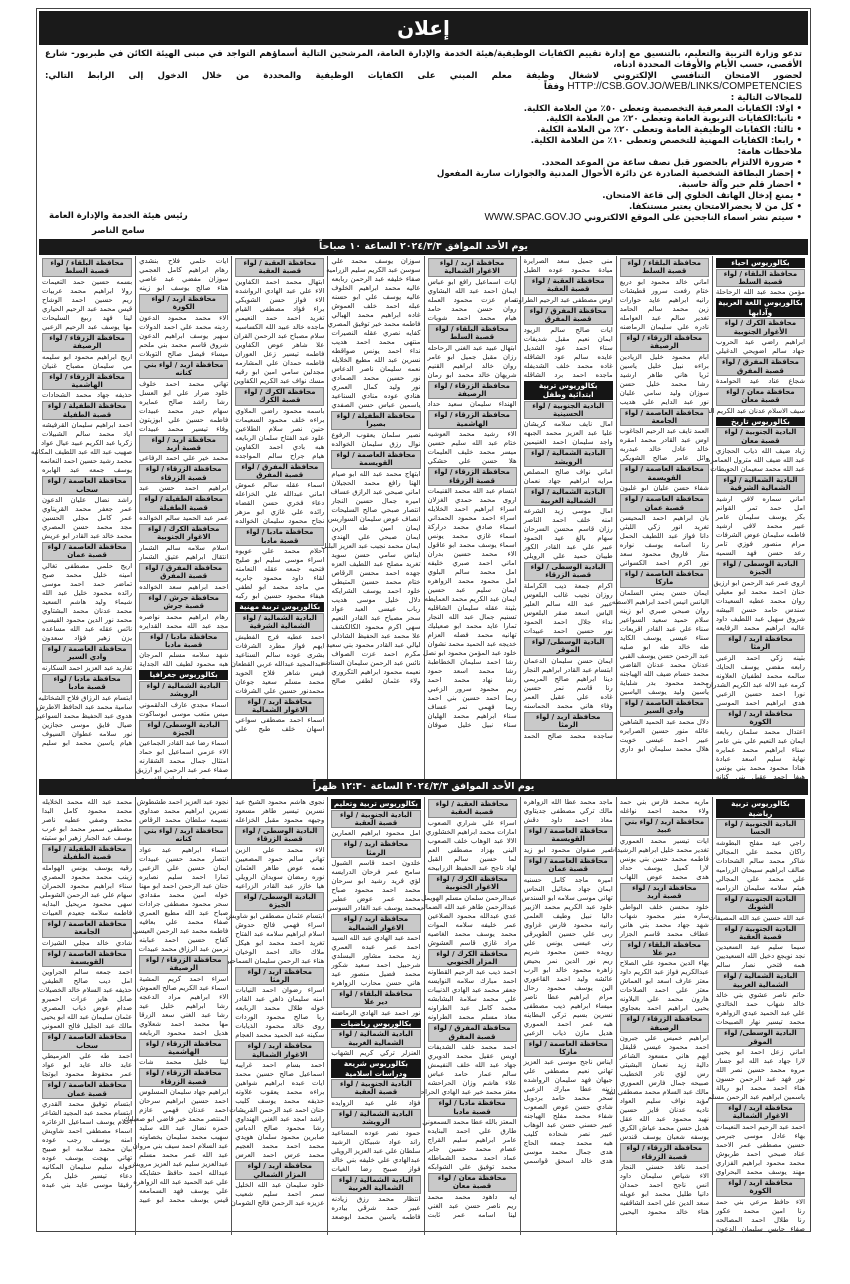  I want to click on candidate-name: خلود سليمان عبد الله الخليل, so click(280, 1185).